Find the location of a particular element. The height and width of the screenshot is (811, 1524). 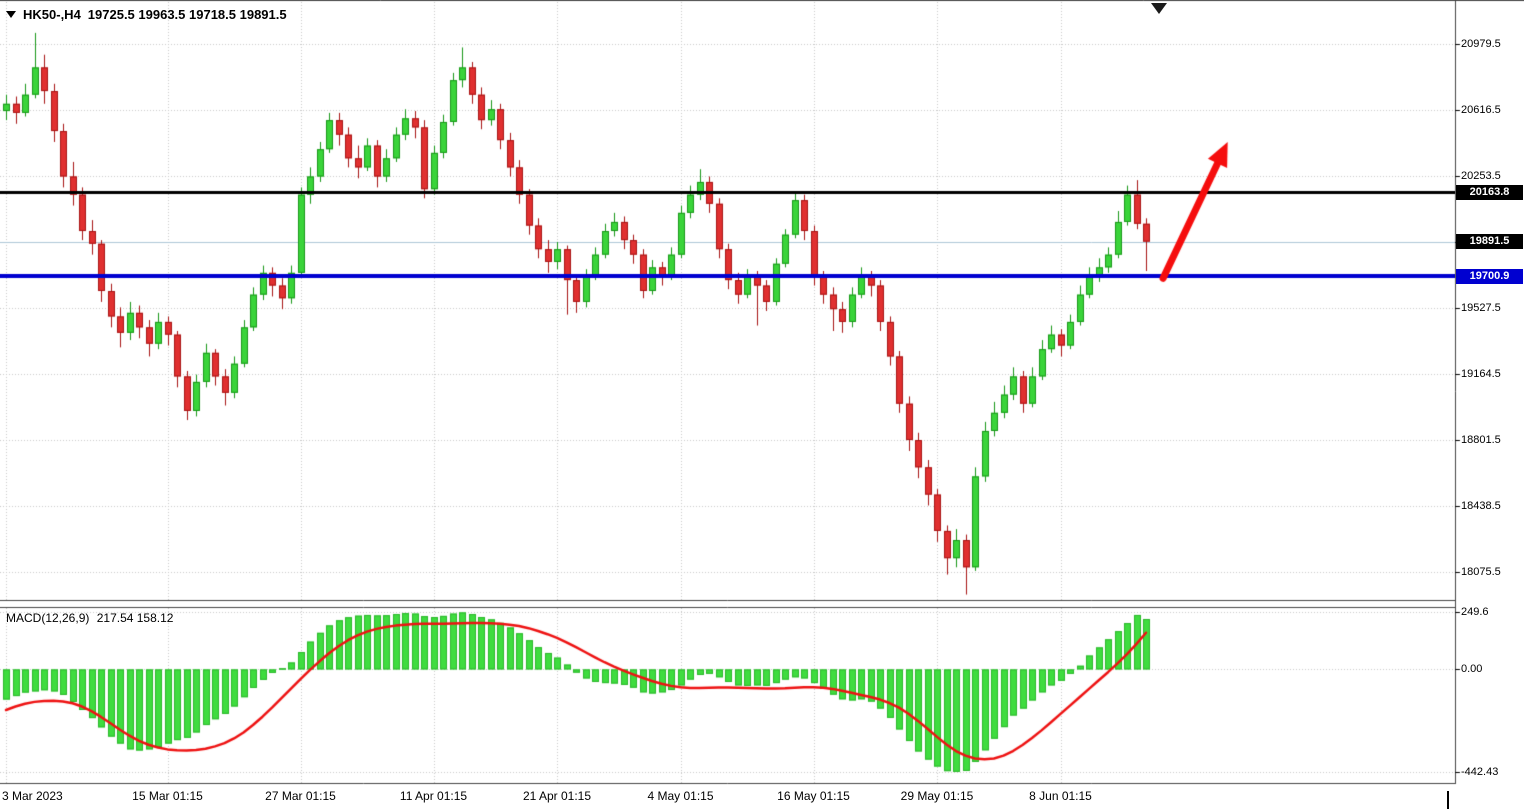

axis-corner-mark is located at coordinates (1448, 800).